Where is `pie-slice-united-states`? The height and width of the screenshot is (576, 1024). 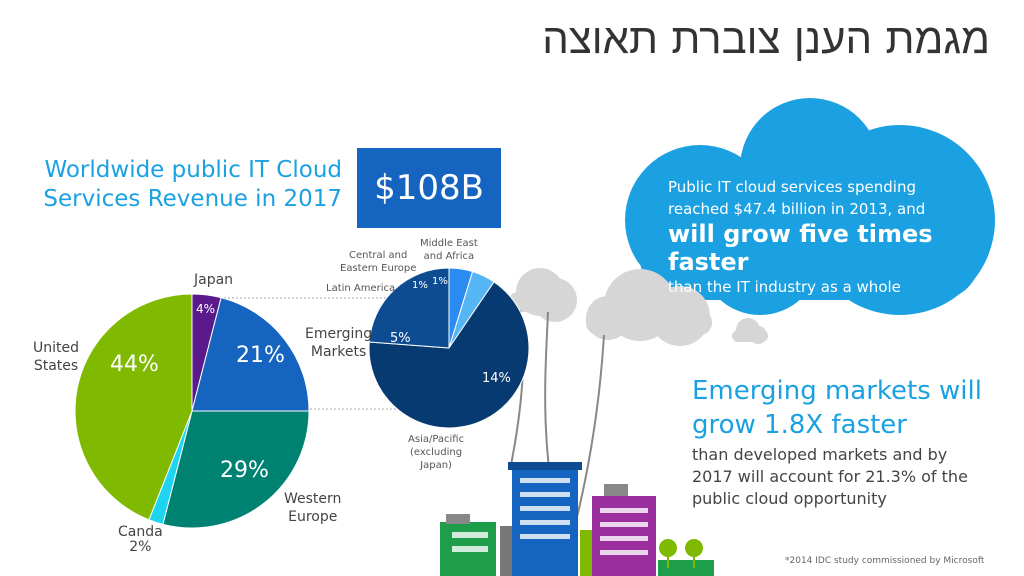 pie-slice-united-states is located at coordinates (133, 407).